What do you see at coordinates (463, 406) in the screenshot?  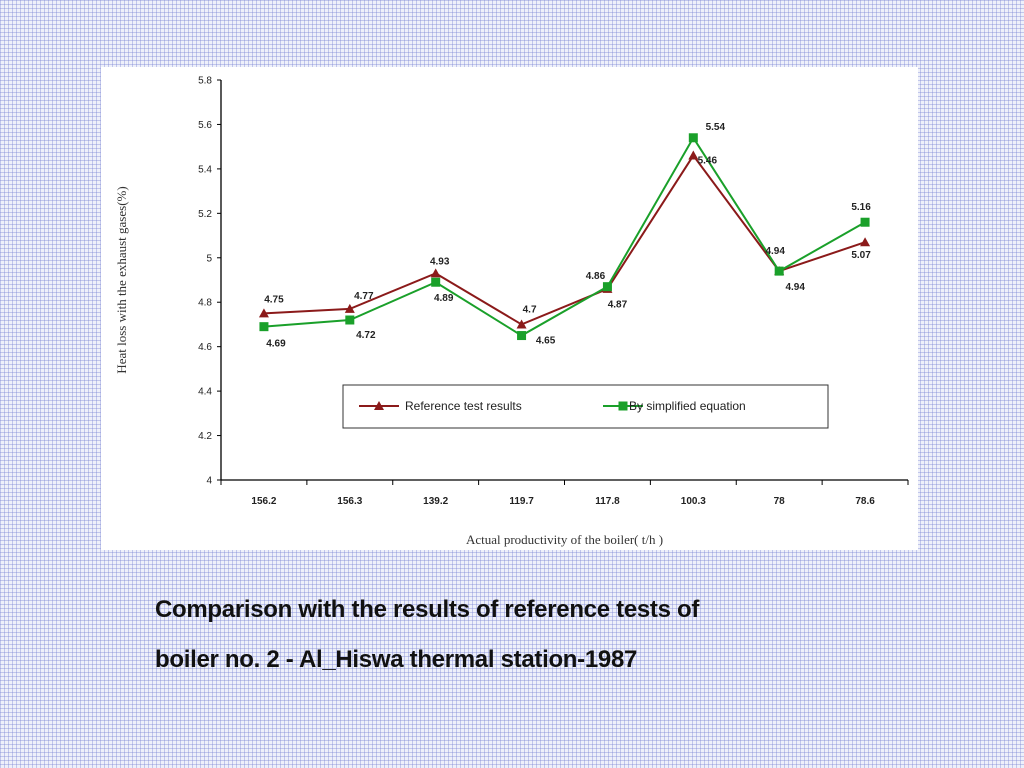 I see `legend-label-reference: Reference test results` at bounding box center [463, 406].